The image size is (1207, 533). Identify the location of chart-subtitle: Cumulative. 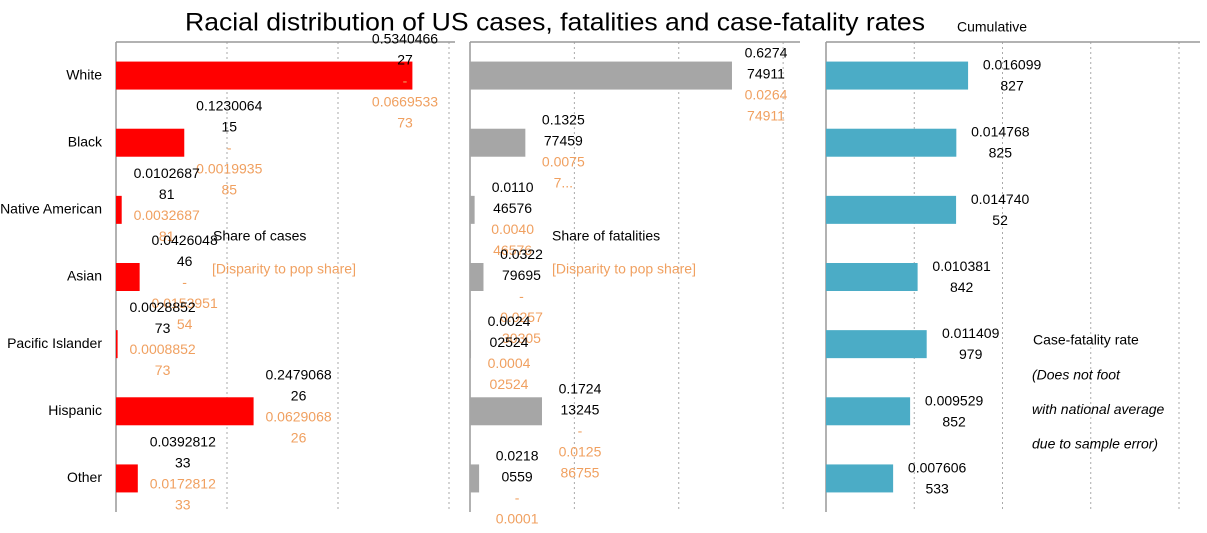
(992, 27).